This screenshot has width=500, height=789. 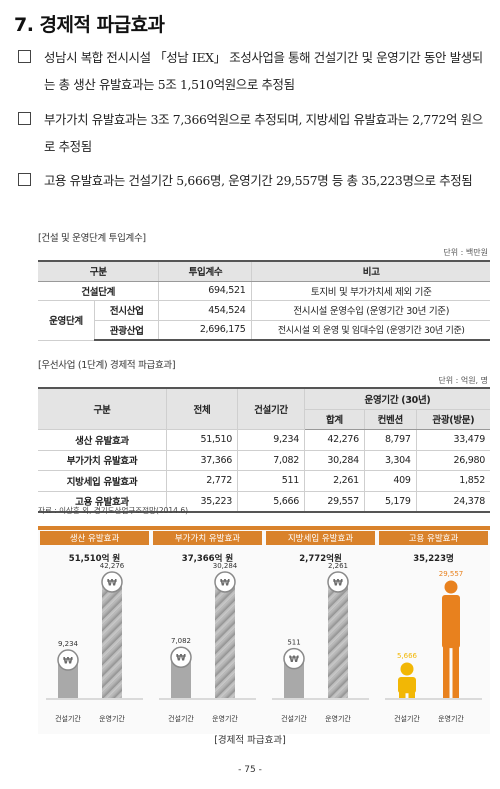 What do you see at coordinates (205, 310) in the screenshot?
I see `table-cell: 454,524` at bounding box center [205, 310].